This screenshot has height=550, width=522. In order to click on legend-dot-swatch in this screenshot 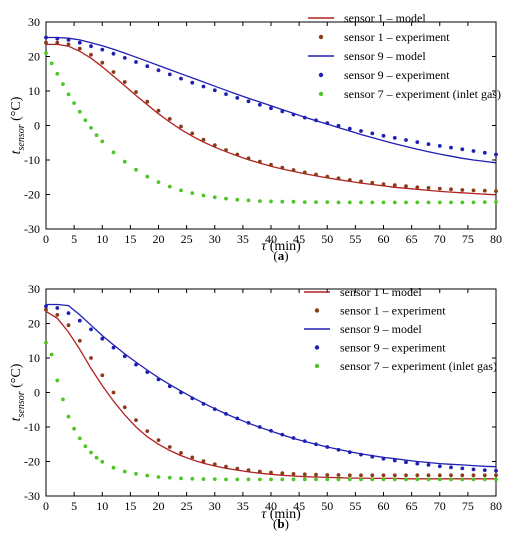, I will do `click(317, 347)`.